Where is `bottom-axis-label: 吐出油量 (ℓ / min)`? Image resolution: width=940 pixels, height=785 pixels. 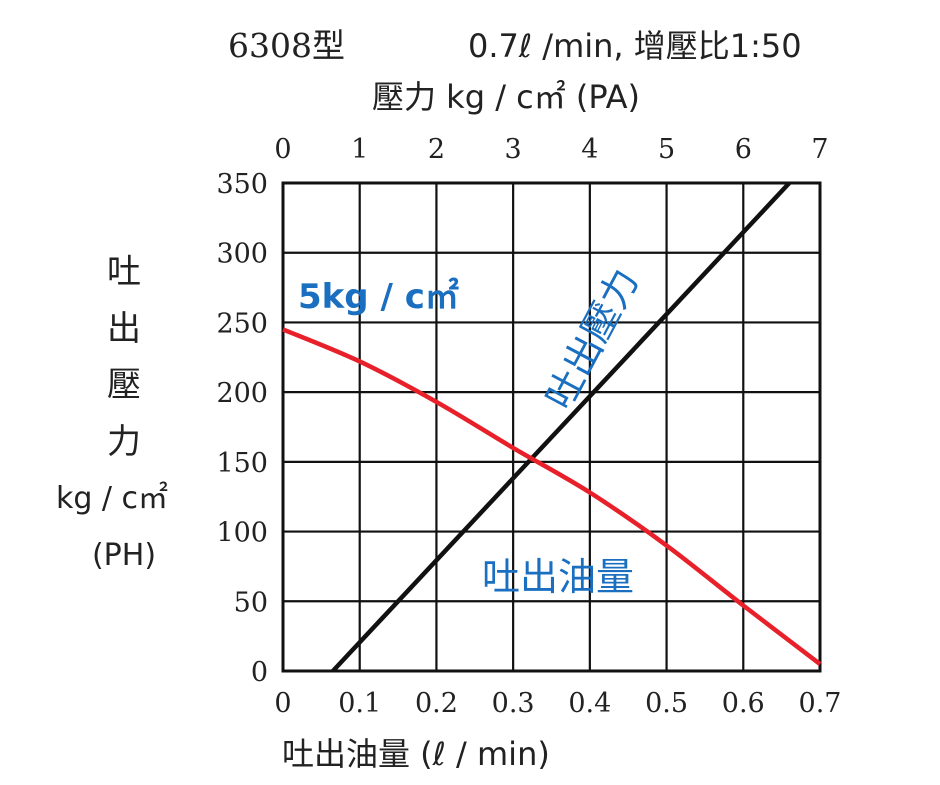
bottom-axis-label: 吐出油量 (ℓ / min) is located at coordinates (416, 754).